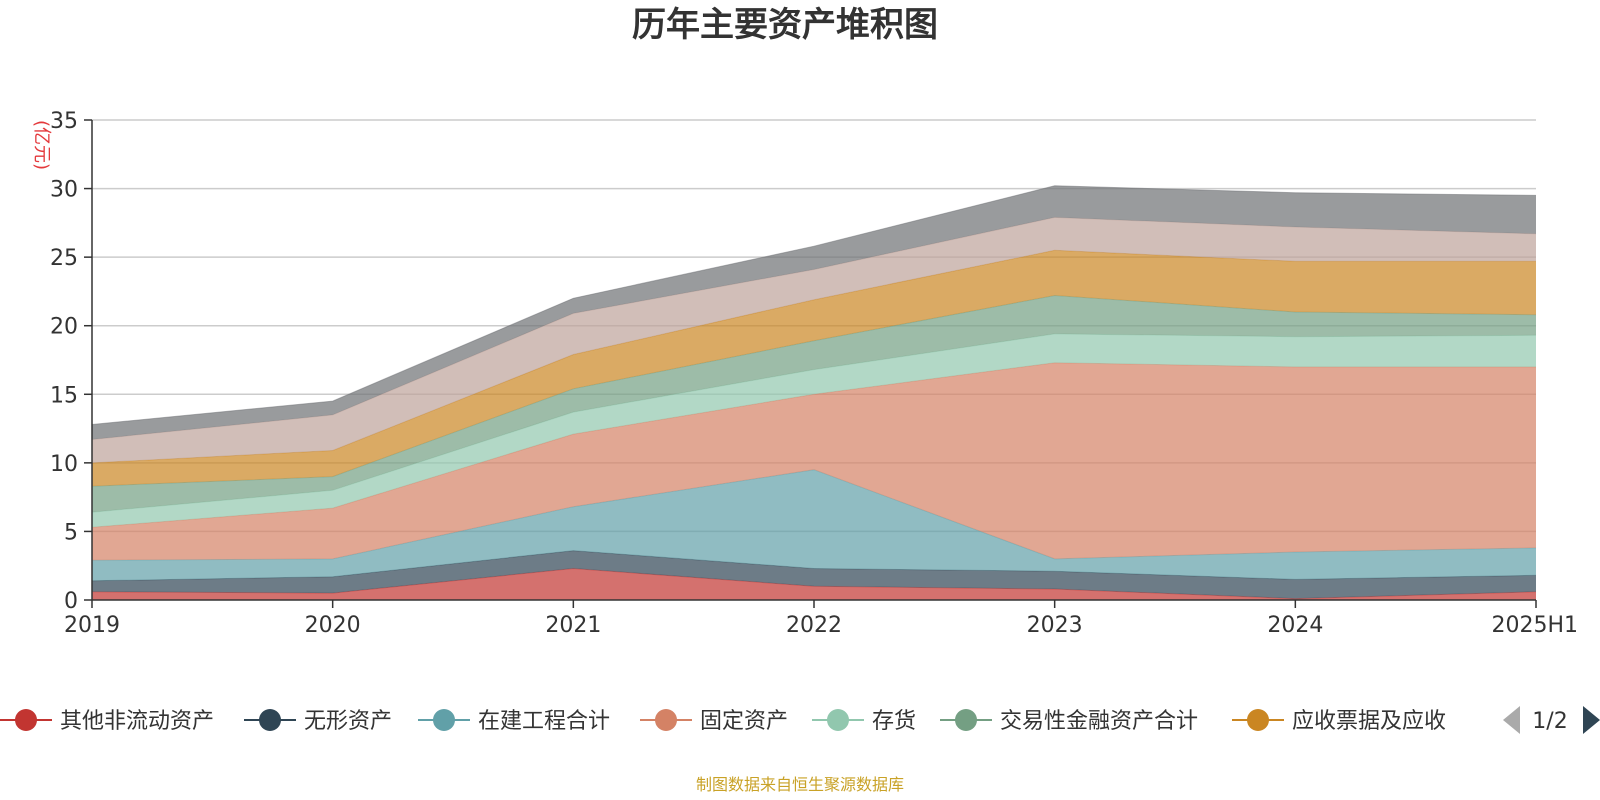  I want to click on legend-item: 交易性金融资产合计, so click(1069, 721).